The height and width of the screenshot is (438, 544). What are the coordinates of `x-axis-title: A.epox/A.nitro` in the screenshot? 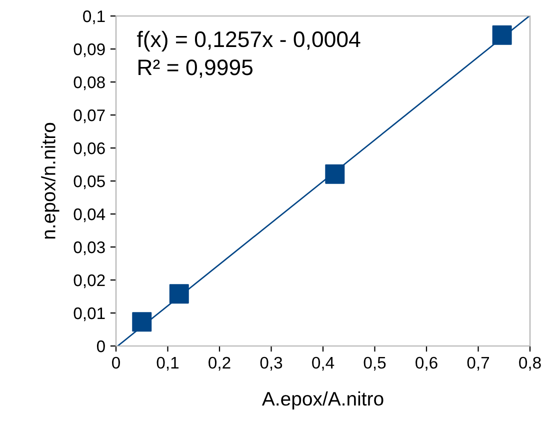 It's located at (323, 400).